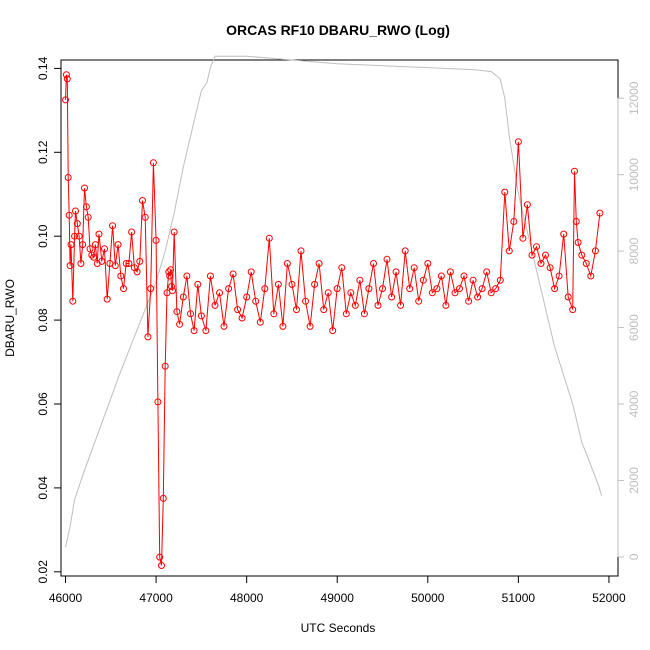 The height and width of the screenshot is (650, 650). I want to click on x-axis-label: UTC Seconds, so click(338, 628).